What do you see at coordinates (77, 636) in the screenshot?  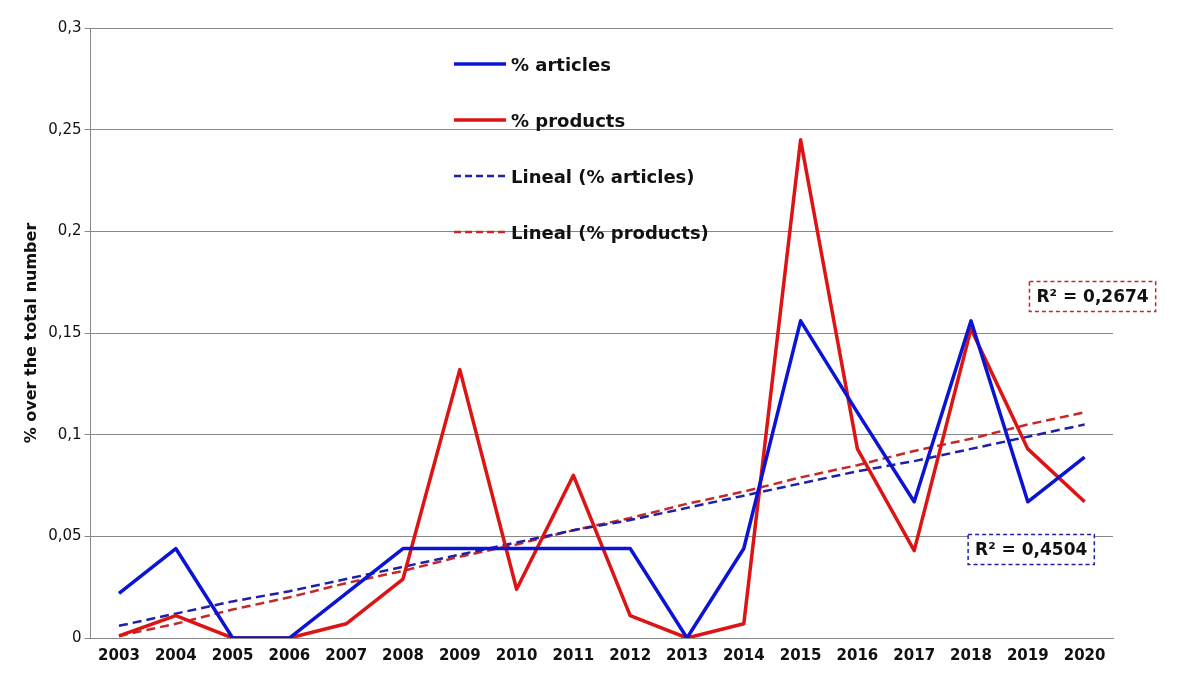 I see `y-tick-label: 0` at bounding box center [77, 636].